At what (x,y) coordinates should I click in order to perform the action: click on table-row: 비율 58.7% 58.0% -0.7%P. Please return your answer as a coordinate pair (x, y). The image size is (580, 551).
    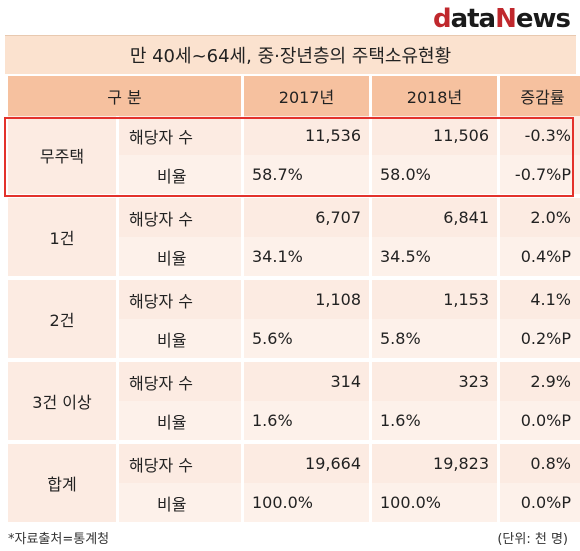
    Looking at the image, I should click on (294, 174).